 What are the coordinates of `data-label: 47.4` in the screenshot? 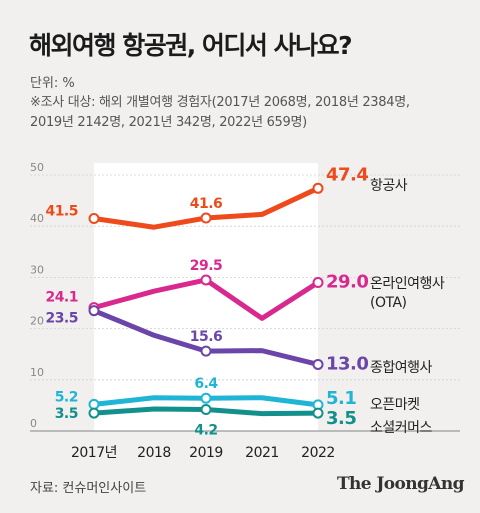 It's located at (347, 174).